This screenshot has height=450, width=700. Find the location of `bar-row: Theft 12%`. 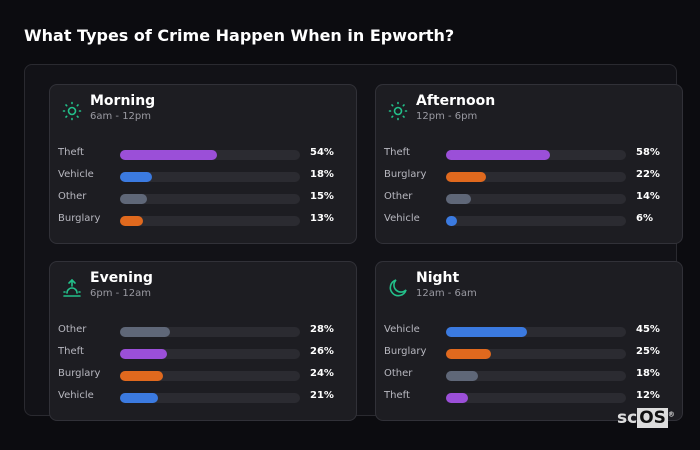

bar-row: Theft 12% is located at coordinates (529, 397).